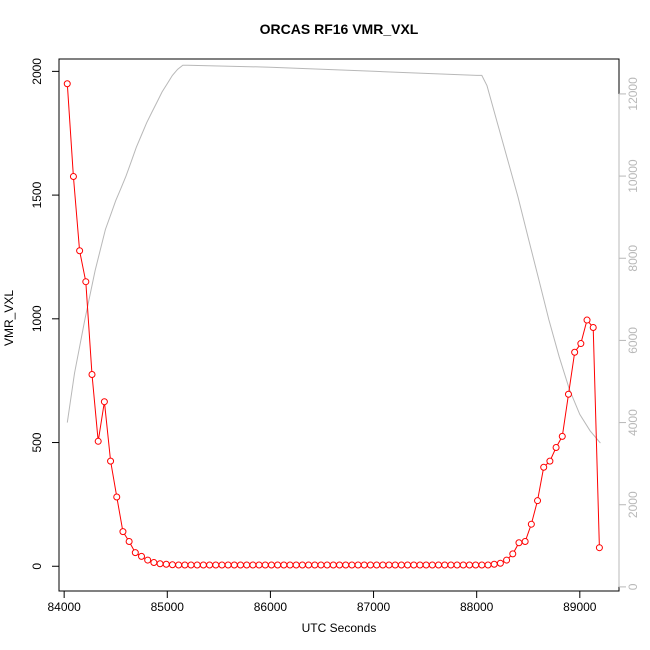  What do you see at coordinates (339, 29) in the screenshot?
I see `chart-title: ORCAS RF16 VMR_VXL` at bounding box center [339, 29].